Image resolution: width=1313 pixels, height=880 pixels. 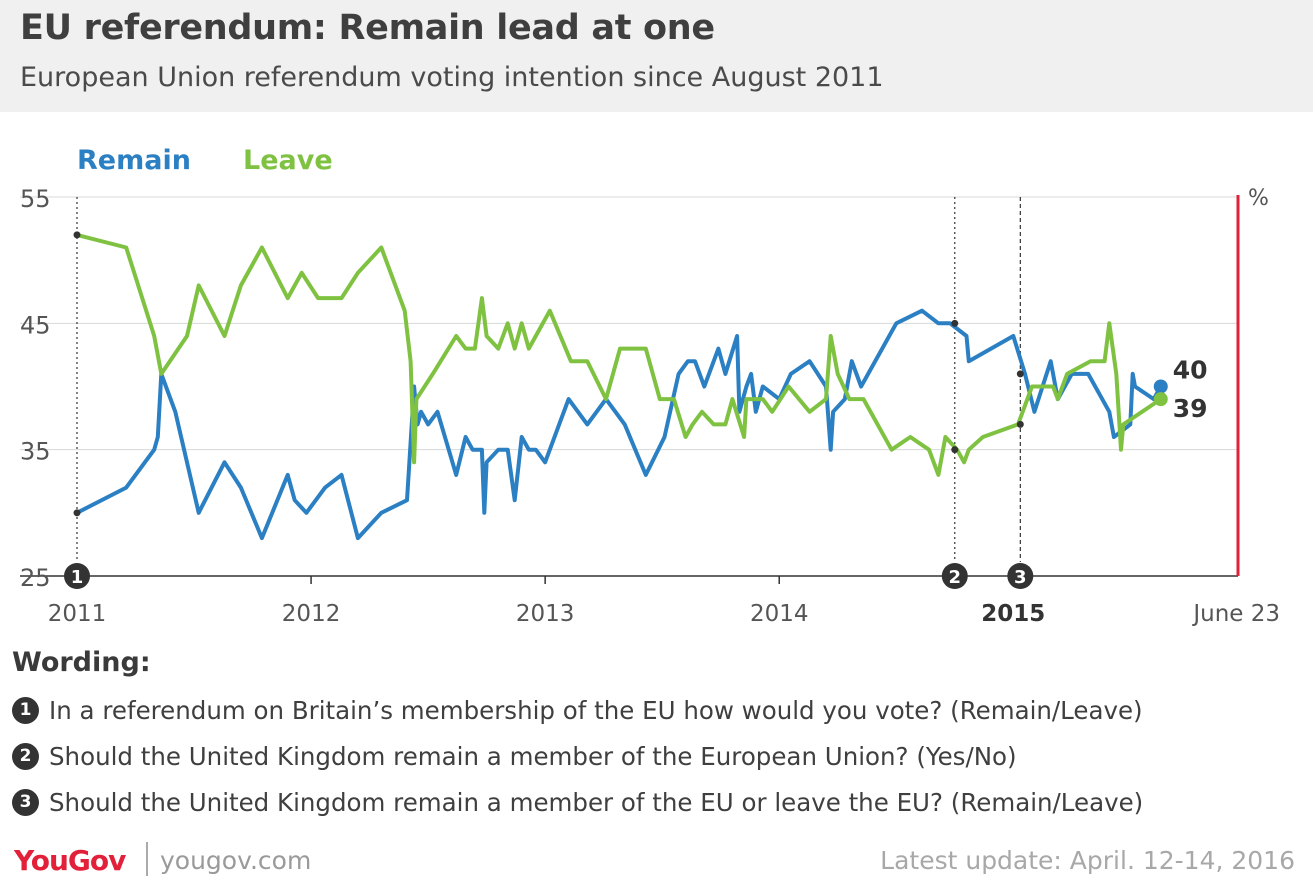 What do you see at coordinates (35, 325) in the screenshot?
I see `y-tick-label-45: 45` at bounding box center [35, 325].